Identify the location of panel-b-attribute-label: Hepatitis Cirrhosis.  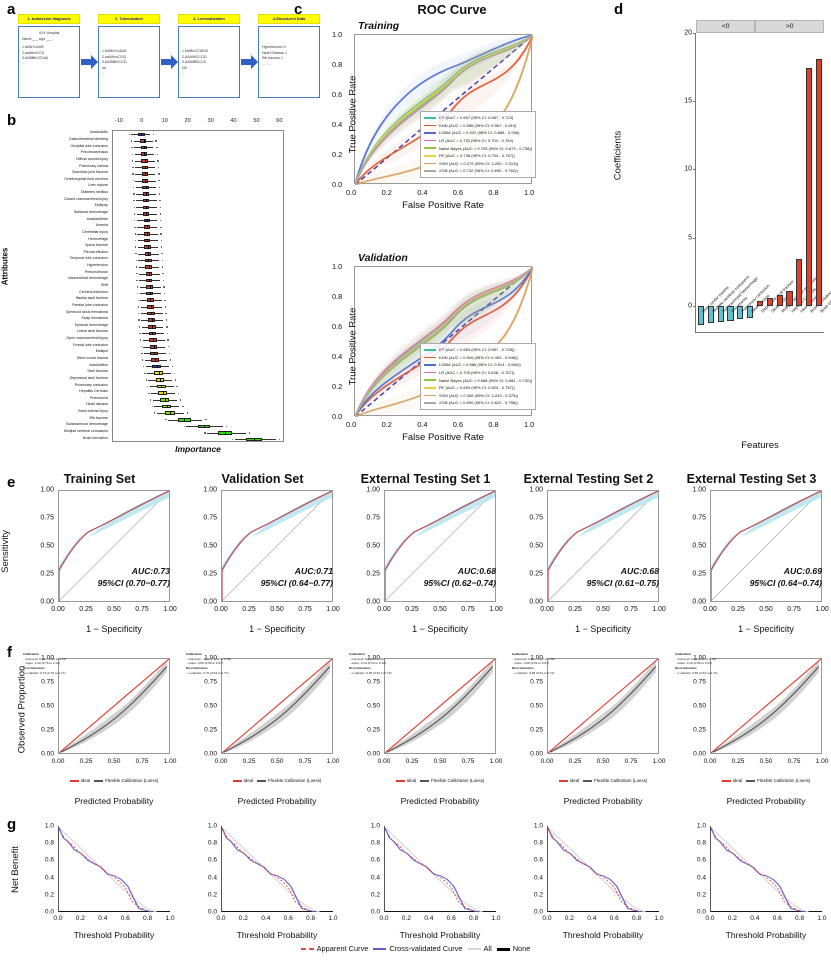
(93, 391).